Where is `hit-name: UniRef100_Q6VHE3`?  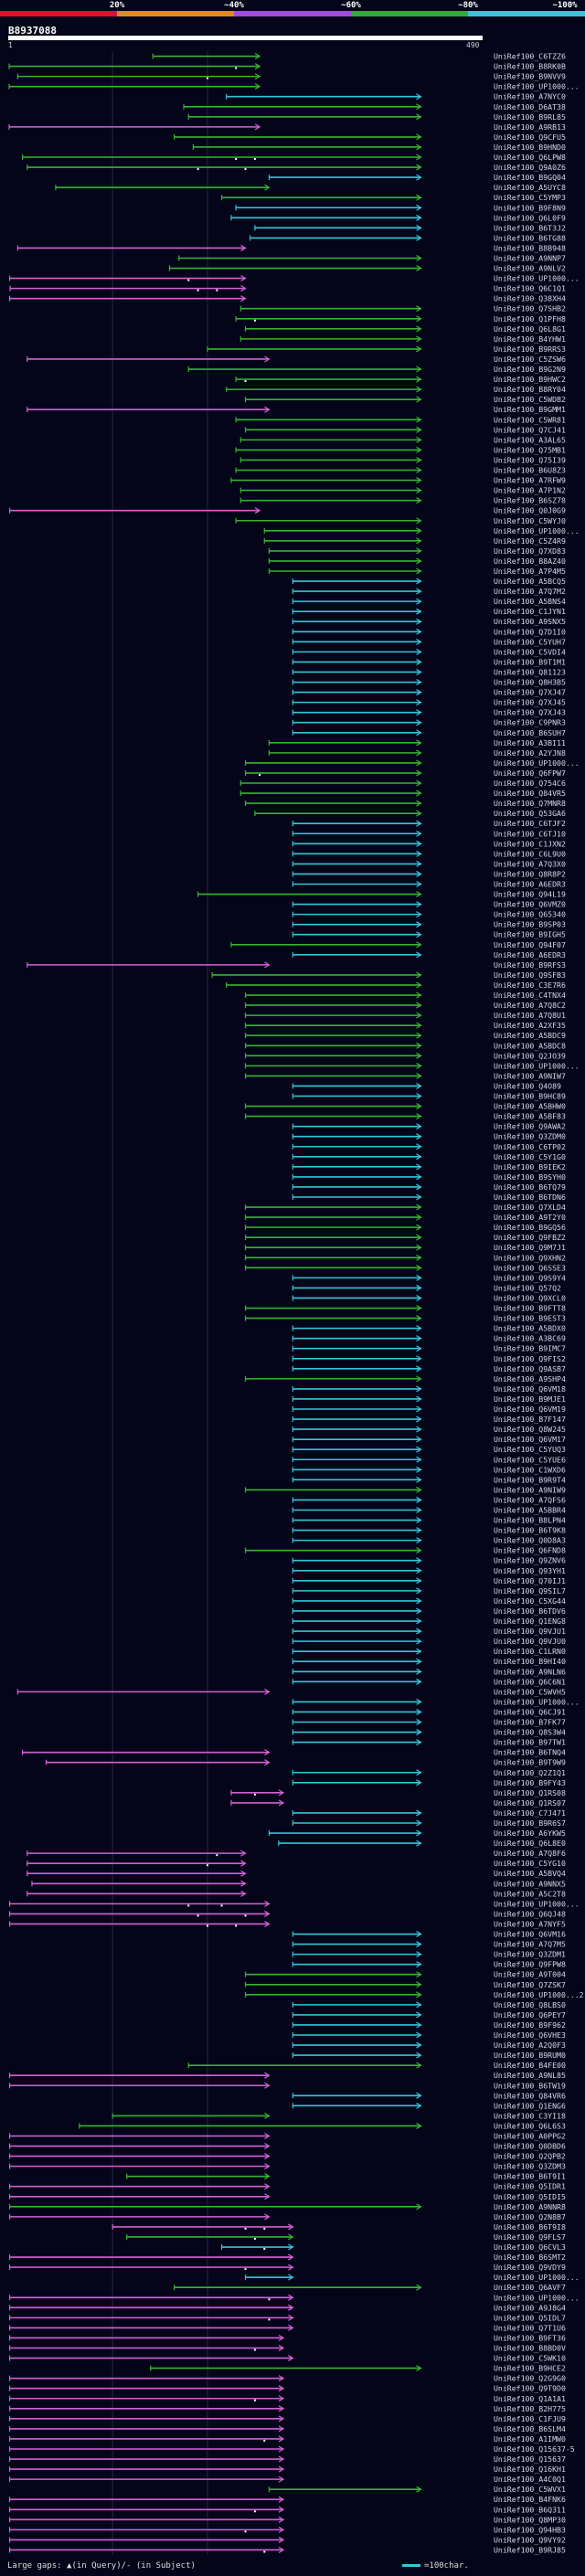 hit-name: UniRef100_Q6VHE3 is located at coordinates (530, 2035).